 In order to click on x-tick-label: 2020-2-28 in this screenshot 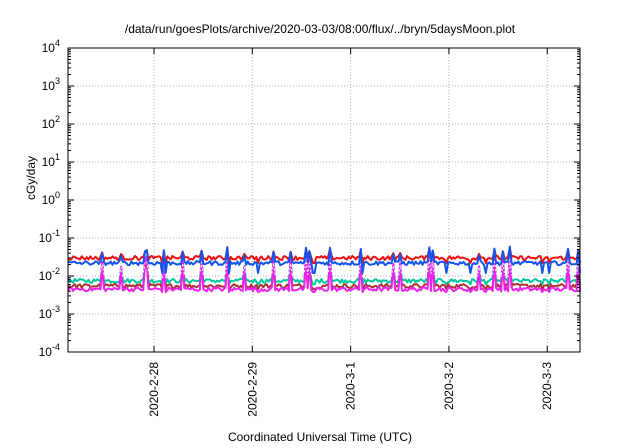, I will do `click(154, 389)`.